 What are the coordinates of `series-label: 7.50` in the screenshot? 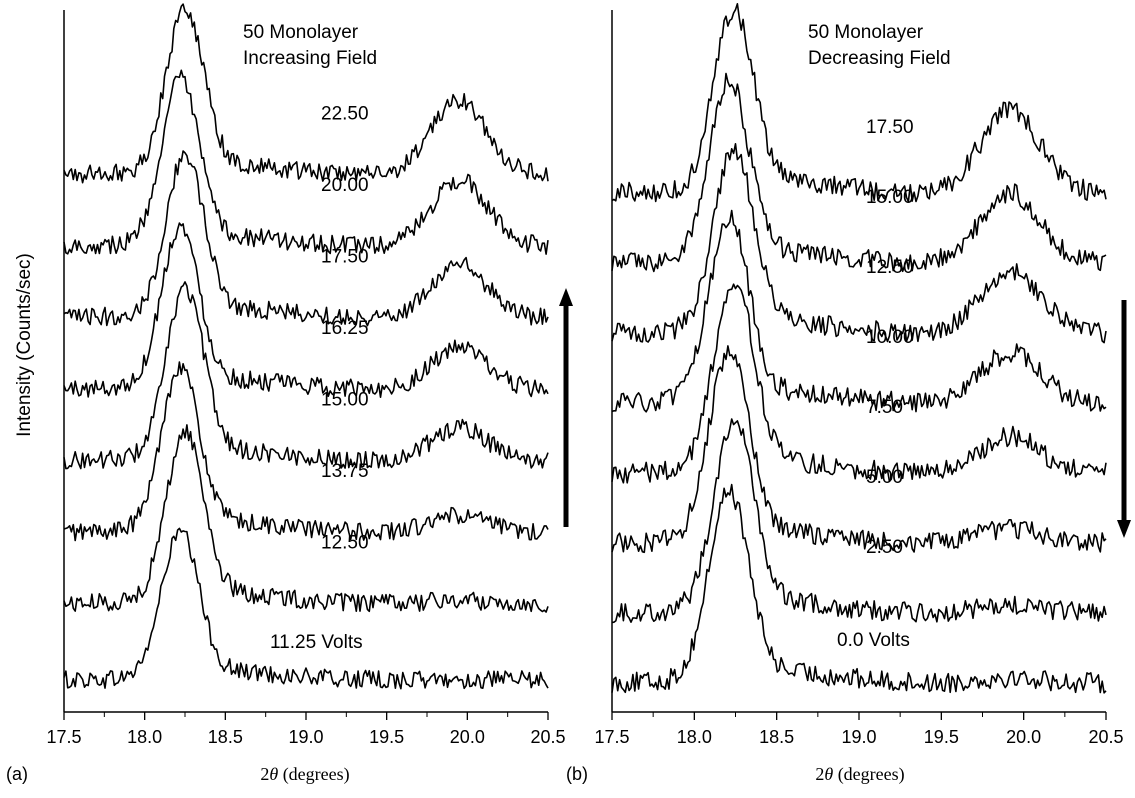 It's located at (884, 407).